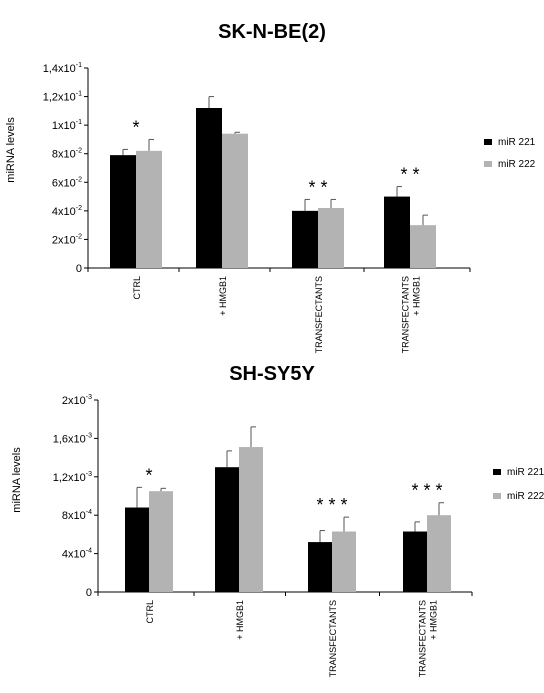 This screenshot has width=544, height=693. Describe the element at coordinates (72, 477) in the screenshot. I see `y-tick-label: 1,2x10⁻³` at that location.